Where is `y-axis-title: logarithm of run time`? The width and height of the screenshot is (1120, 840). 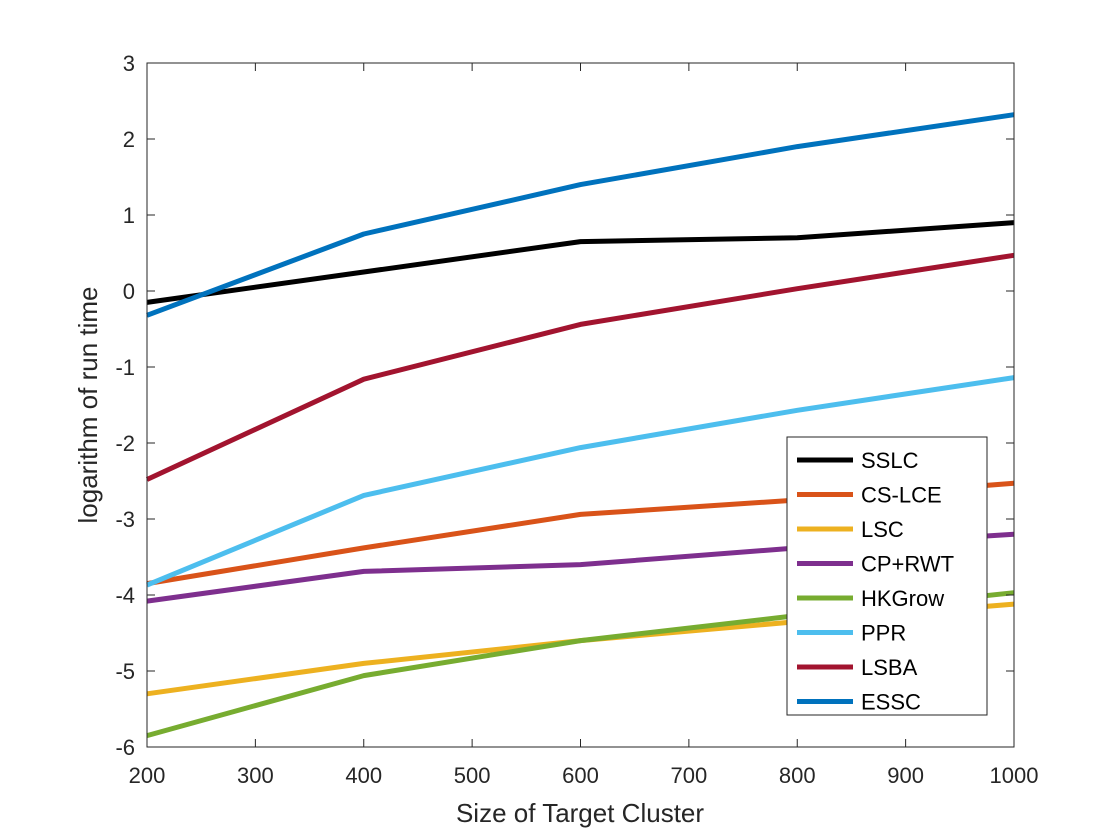 y-axis-title: logarithm of run time is located at coordinates (88, 405).